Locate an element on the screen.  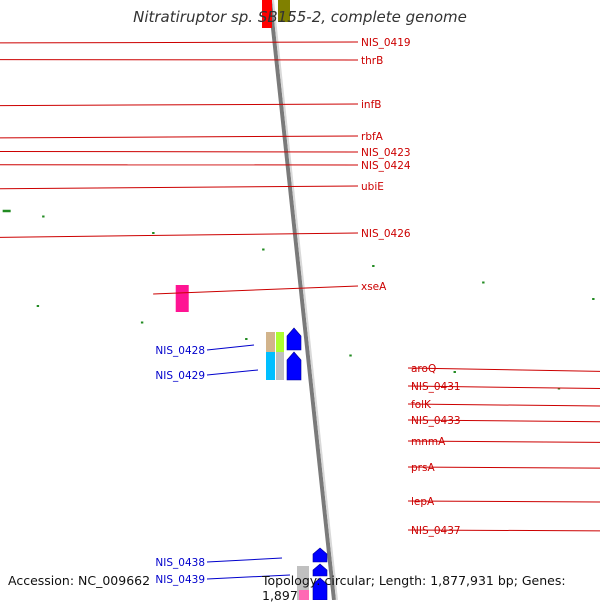
gene-label-nis-0438: NIS_0438 is located at coordinates (180, 563).